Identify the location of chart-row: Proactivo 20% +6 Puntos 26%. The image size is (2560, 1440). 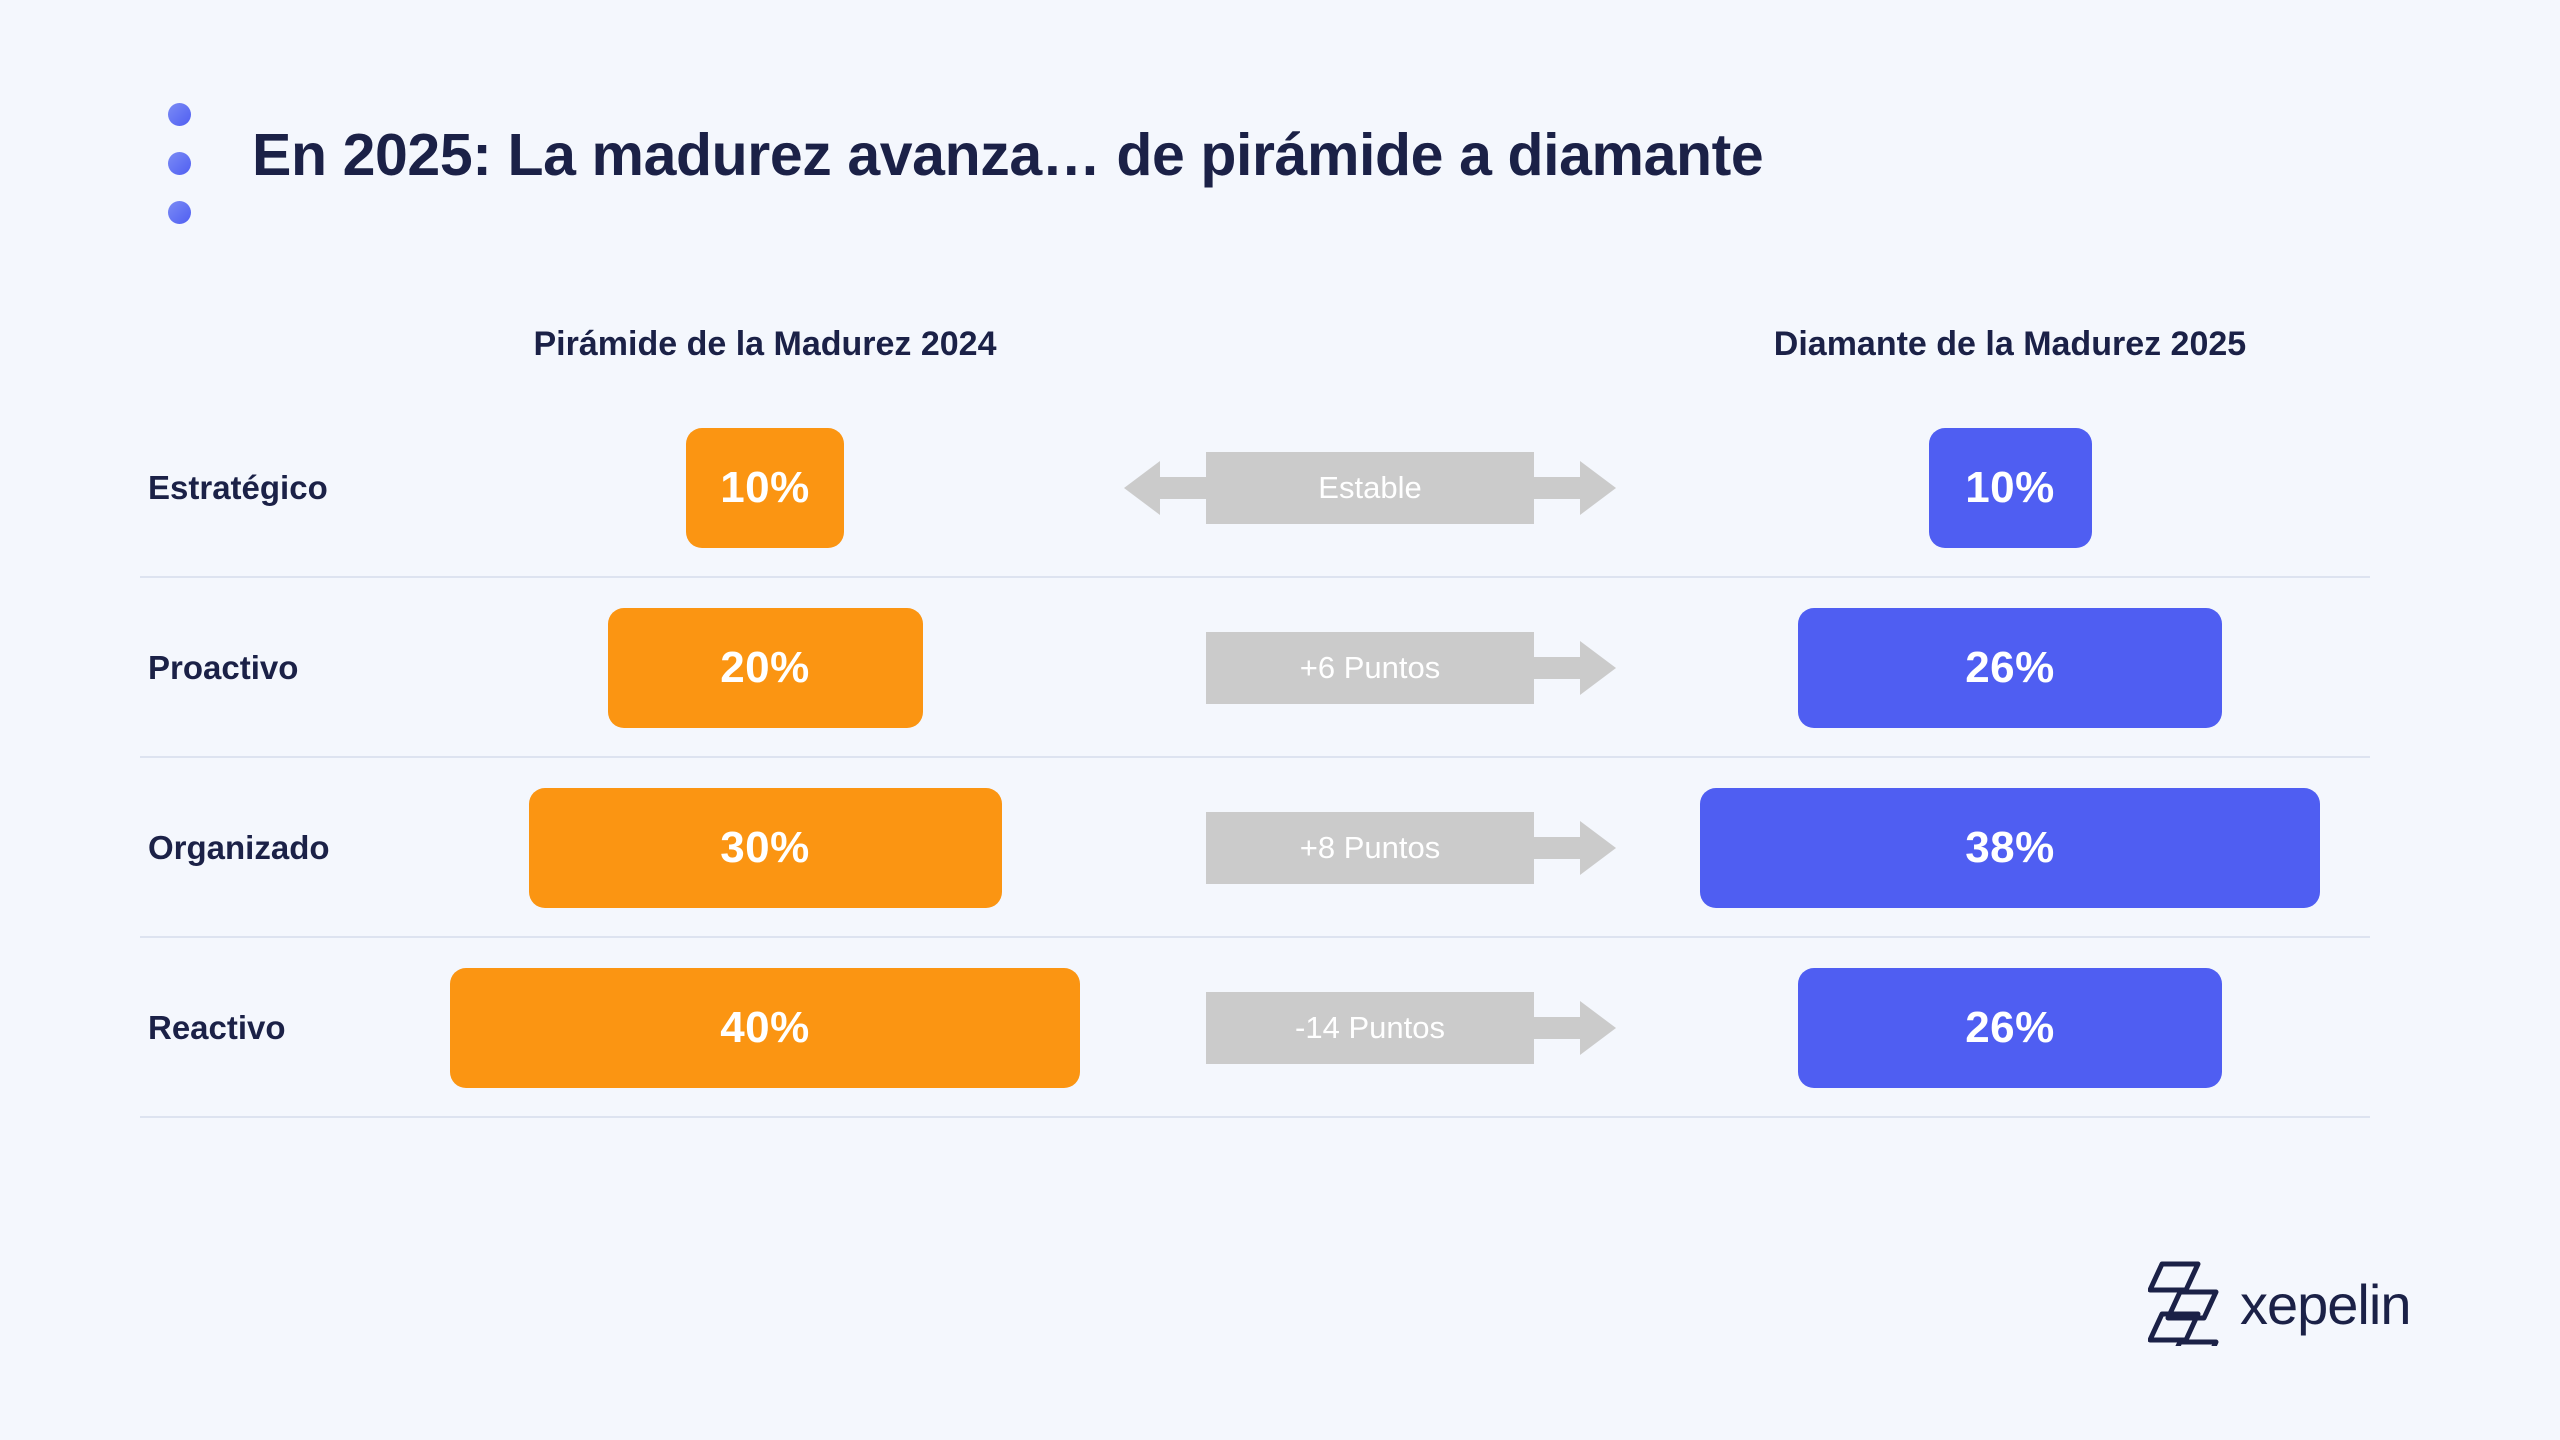
(1280, 668).